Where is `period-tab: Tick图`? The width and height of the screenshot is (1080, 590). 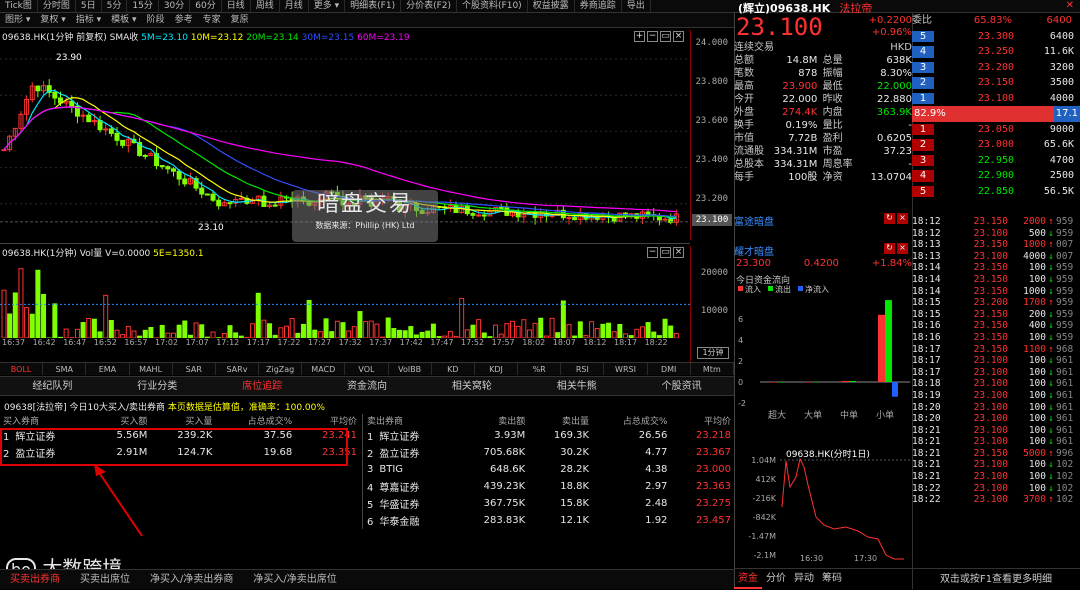
period-tab: Tick图 is located at coordinates (19, 6).